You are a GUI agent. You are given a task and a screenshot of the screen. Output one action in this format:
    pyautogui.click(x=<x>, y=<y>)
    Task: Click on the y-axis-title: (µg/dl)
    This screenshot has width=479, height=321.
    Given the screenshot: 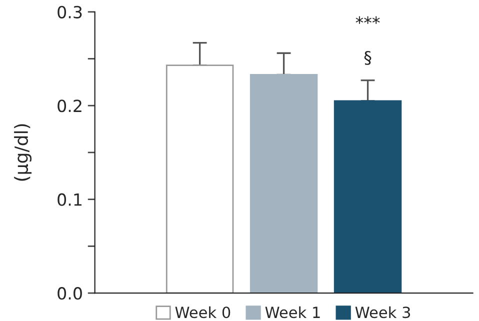 What is the action you would take?
    pyautogui.click(x=23, y=152)
    